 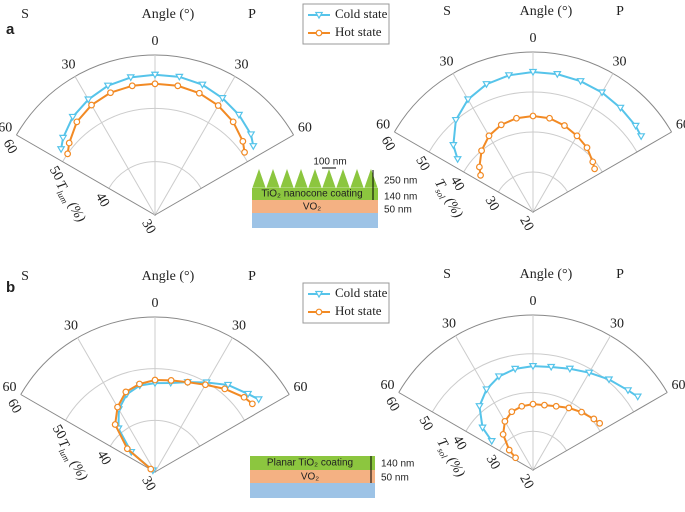 What do you see at coordinates (440, 194) in the screenshot?
I see `r-axis-subscript: sol` at bounding box center [440, 194].